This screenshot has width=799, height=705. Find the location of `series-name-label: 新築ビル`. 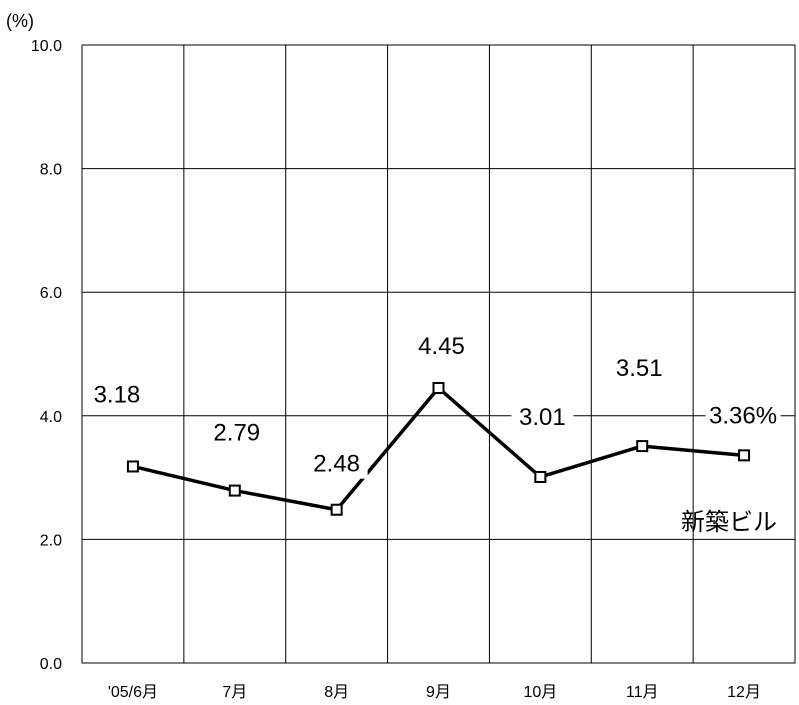

series-name-label: 新築ビル is located at coordinates (729, 522).